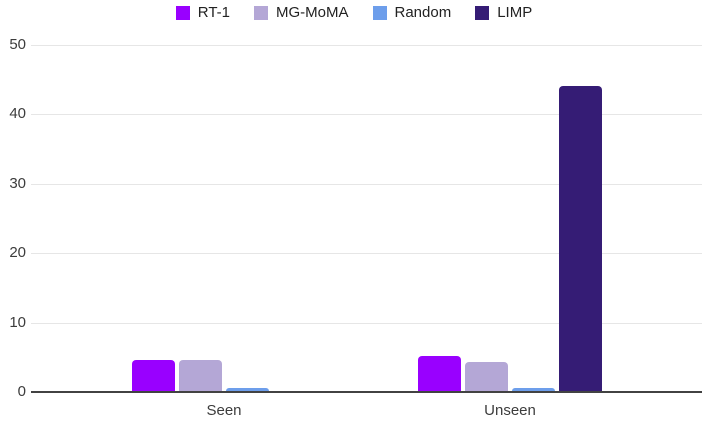 Image resolution: width=708 pixels, height=423 pixels. I want to click on x-tick-label-seen: Seen, so click(224, 410).